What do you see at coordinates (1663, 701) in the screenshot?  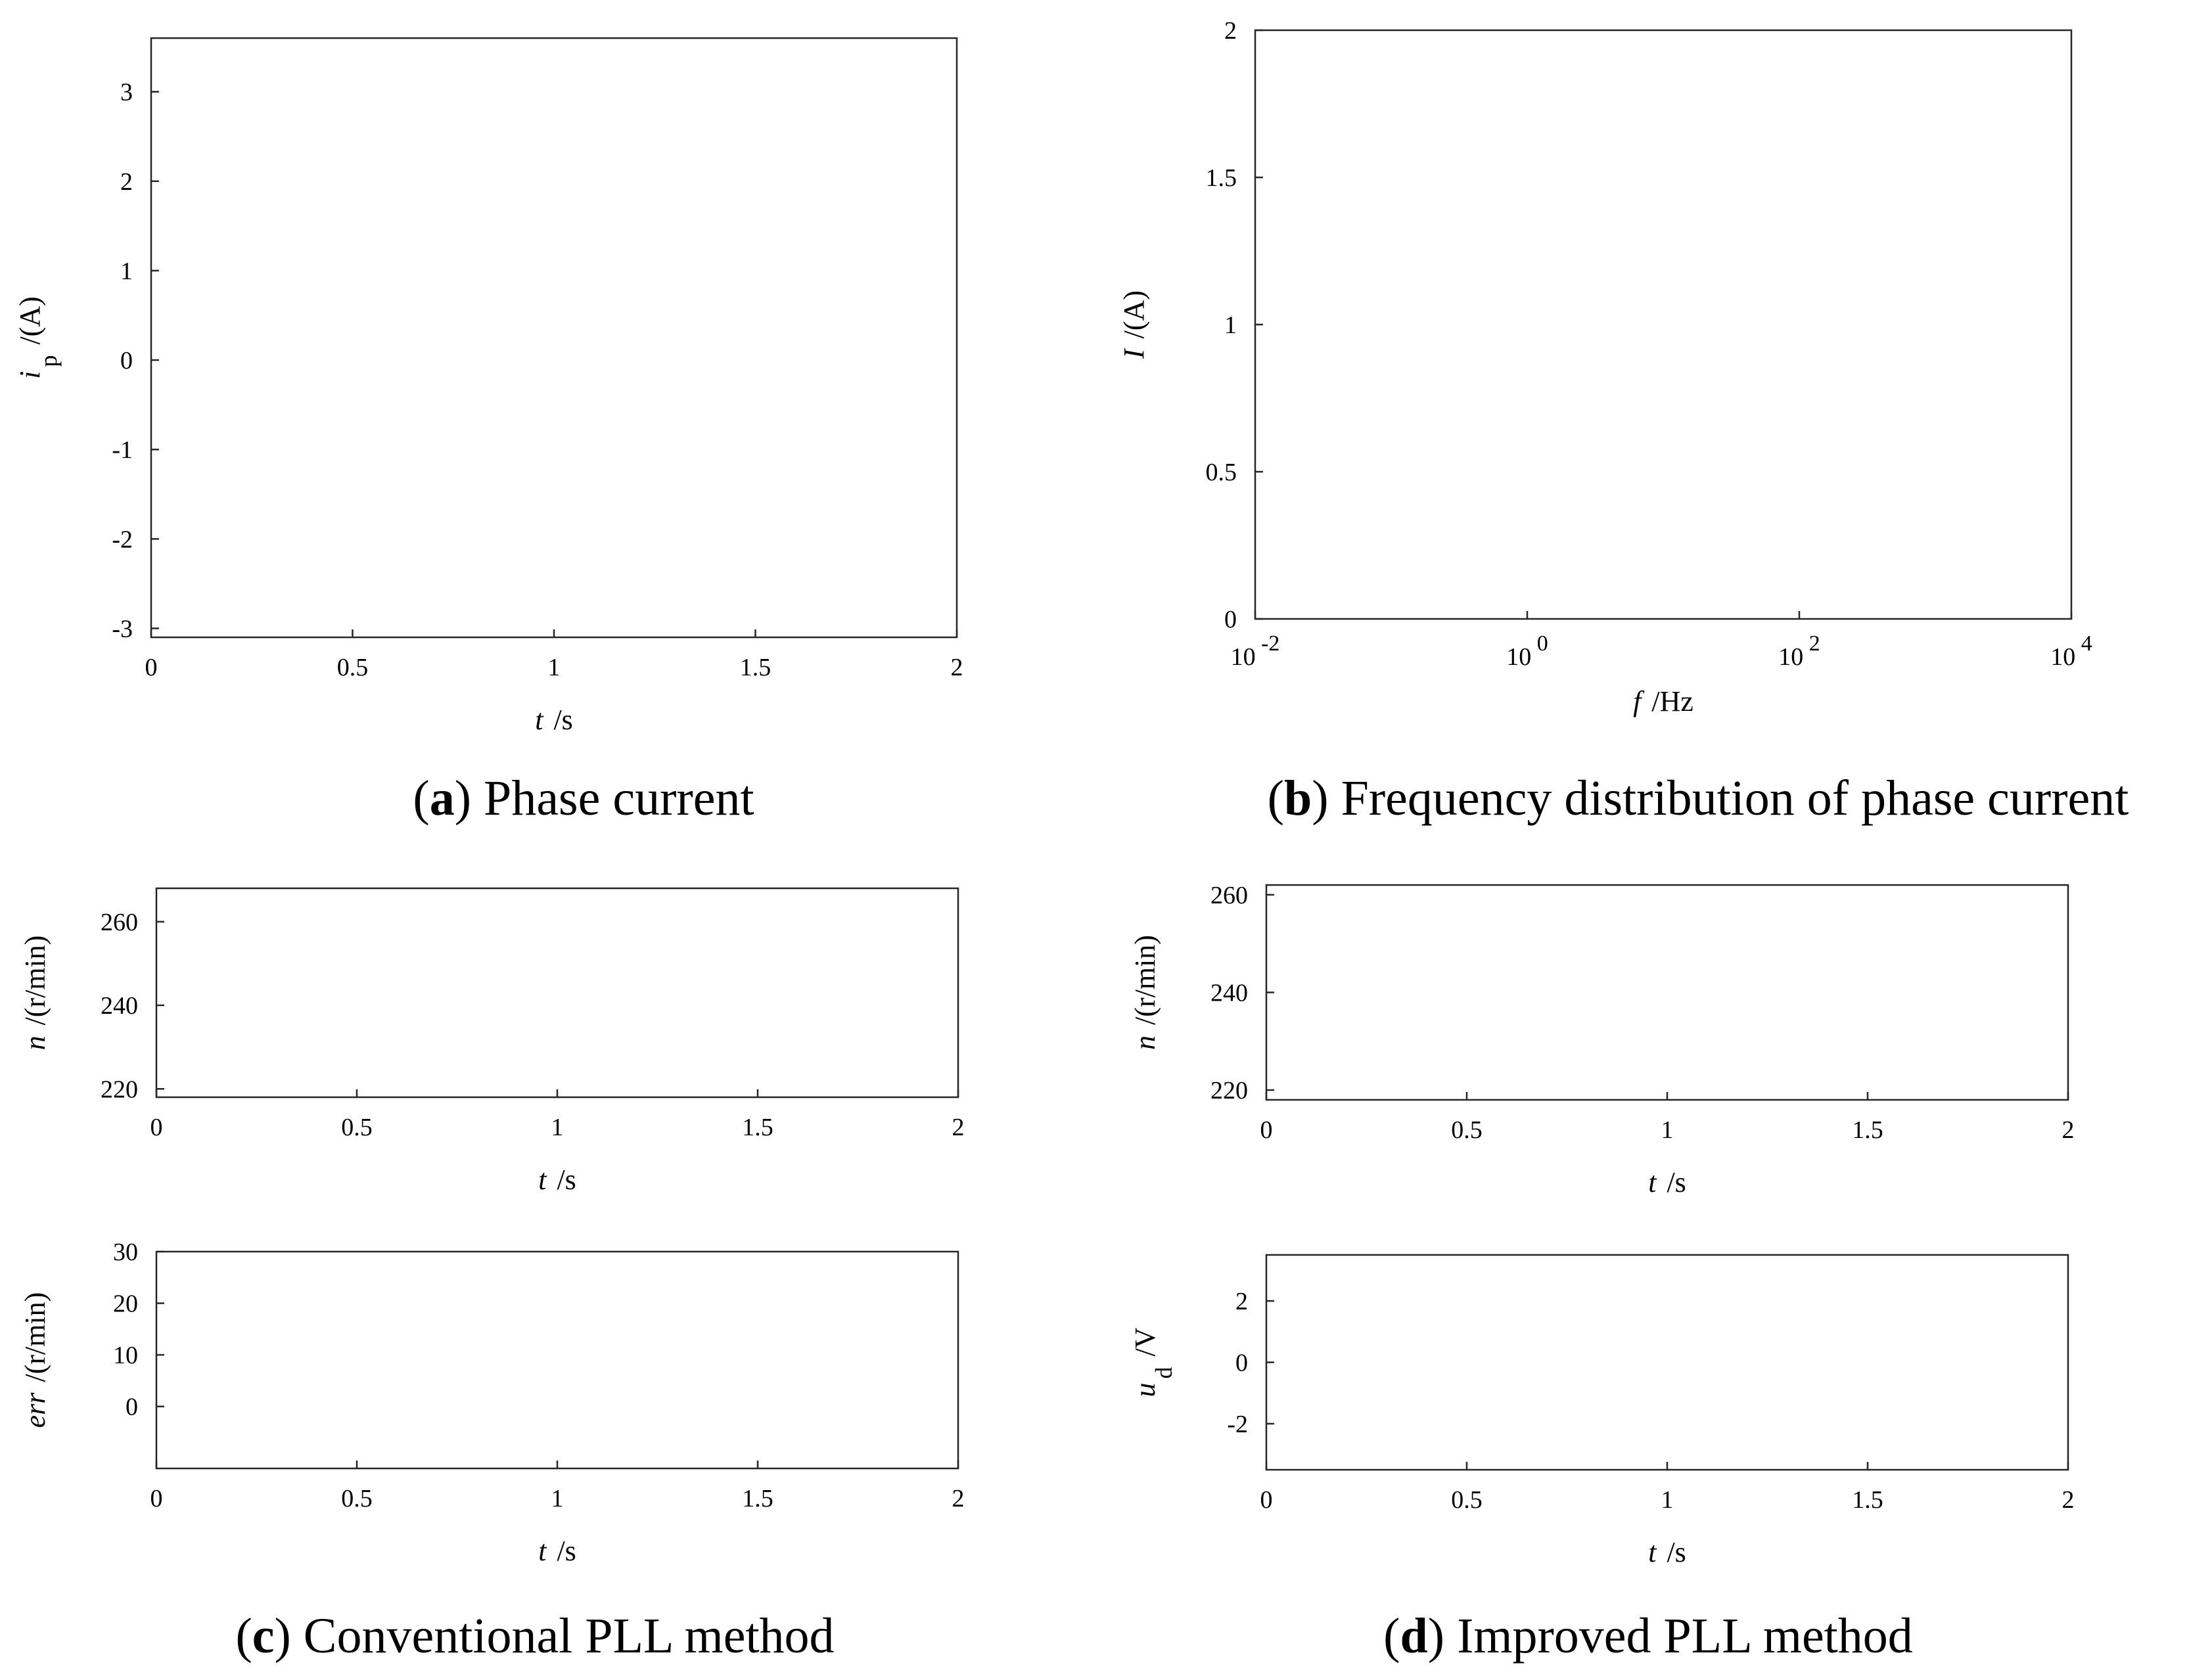 I see `x-axis-label: f/Hz` at bounding box center [1663, 701].